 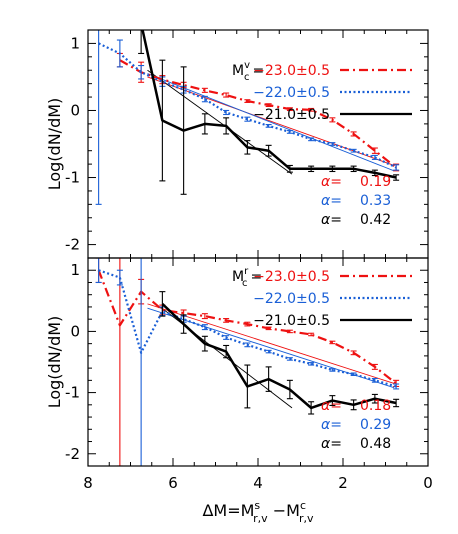 I want to click on x-tick-label: 4, so click(x=258, y=483).